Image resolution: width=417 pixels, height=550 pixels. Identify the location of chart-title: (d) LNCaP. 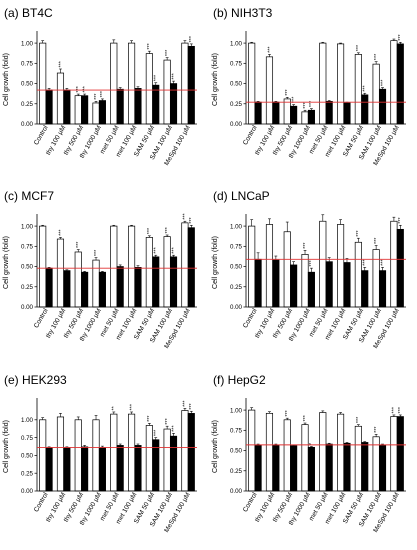
(241, 196).